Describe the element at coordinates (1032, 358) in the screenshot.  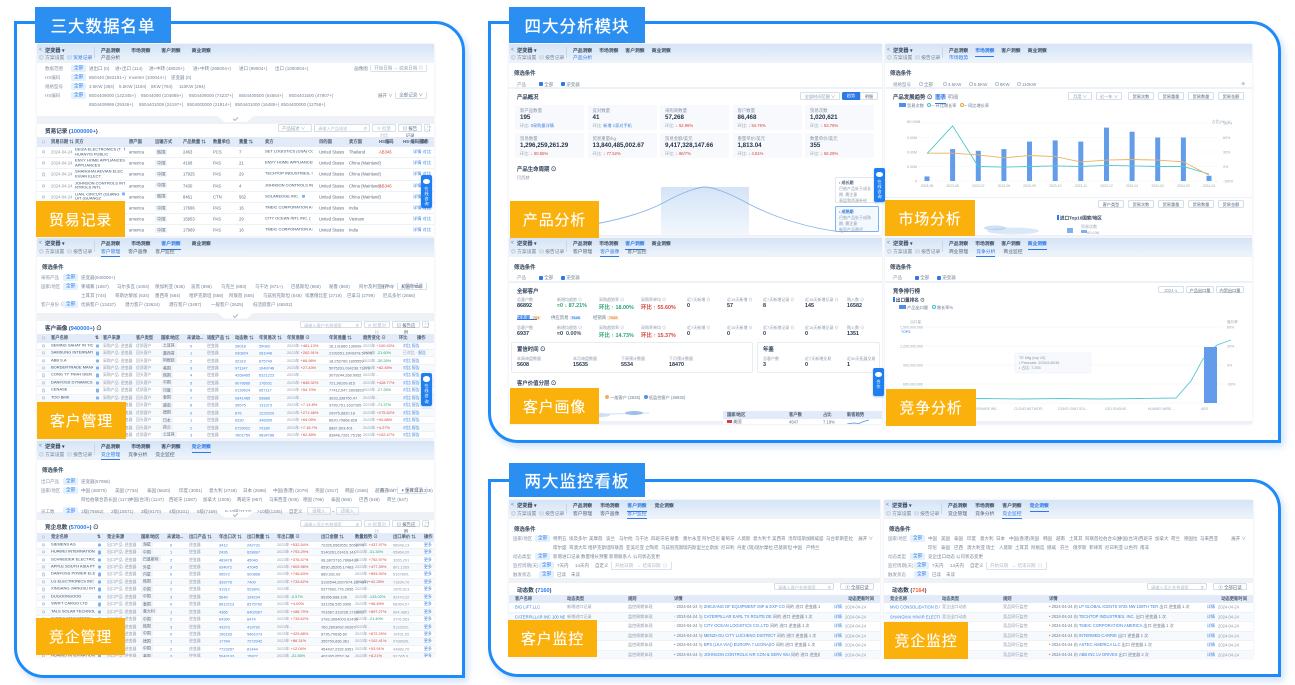
I see `svg-text: TE Mfg (top 10)` at that location.